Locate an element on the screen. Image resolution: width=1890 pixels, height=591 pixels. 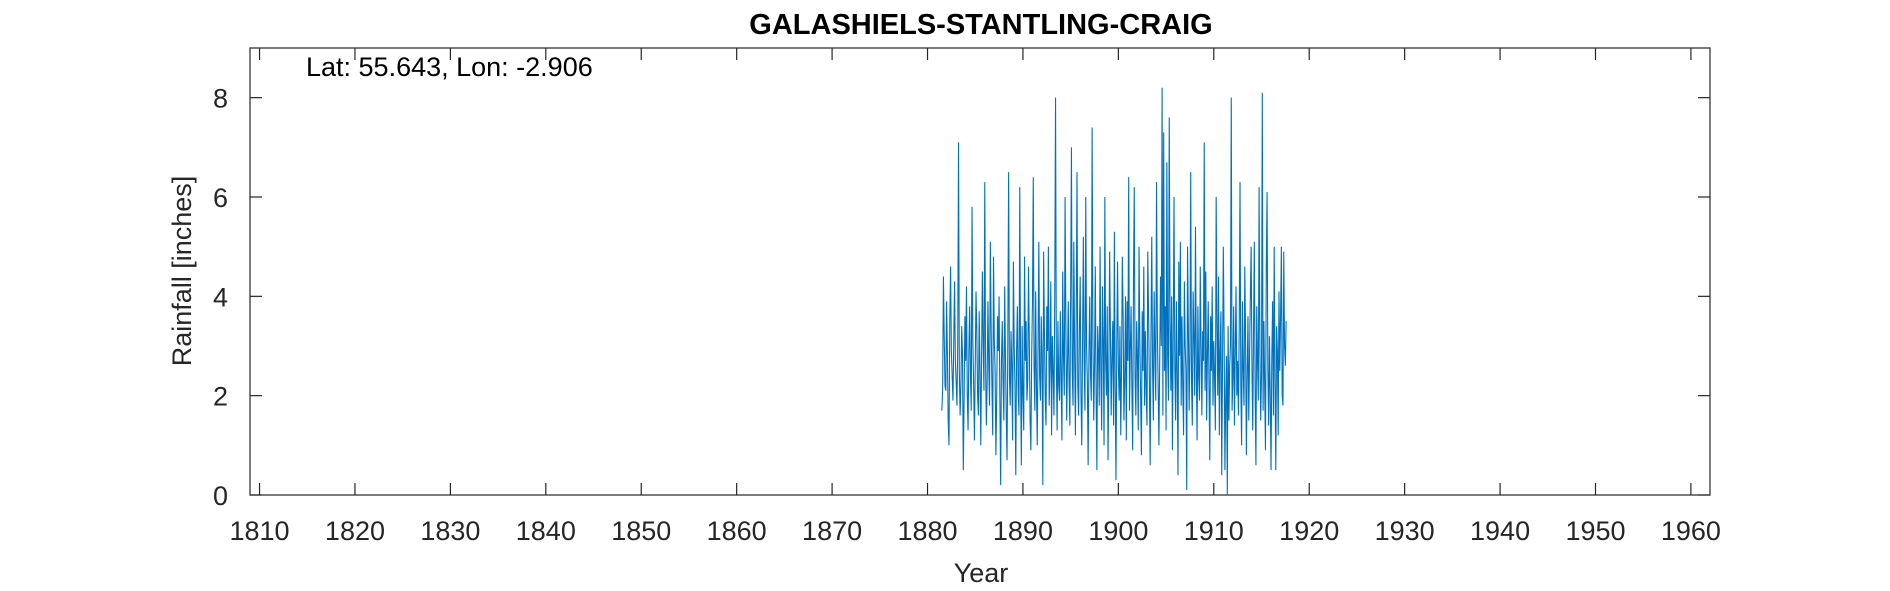
y-axis-label: Rainfall [inches] is located at coordinates (182, 271).